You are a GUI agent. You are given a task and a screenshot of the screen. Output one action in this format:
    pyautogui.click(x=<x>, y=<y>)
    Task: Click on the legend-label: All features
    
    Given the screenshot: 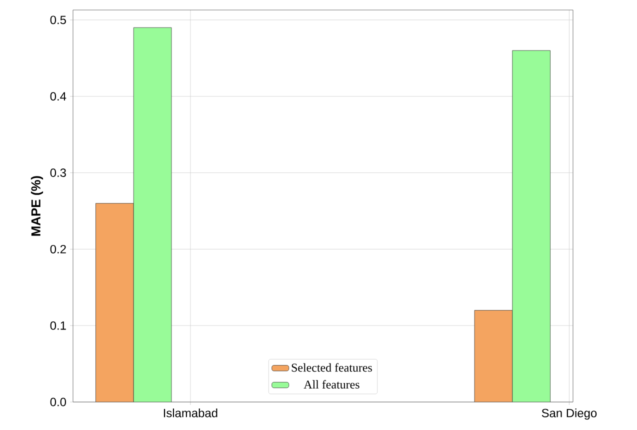 What is the action you would take?
    pyautogui.click(x=332, y=384)
    